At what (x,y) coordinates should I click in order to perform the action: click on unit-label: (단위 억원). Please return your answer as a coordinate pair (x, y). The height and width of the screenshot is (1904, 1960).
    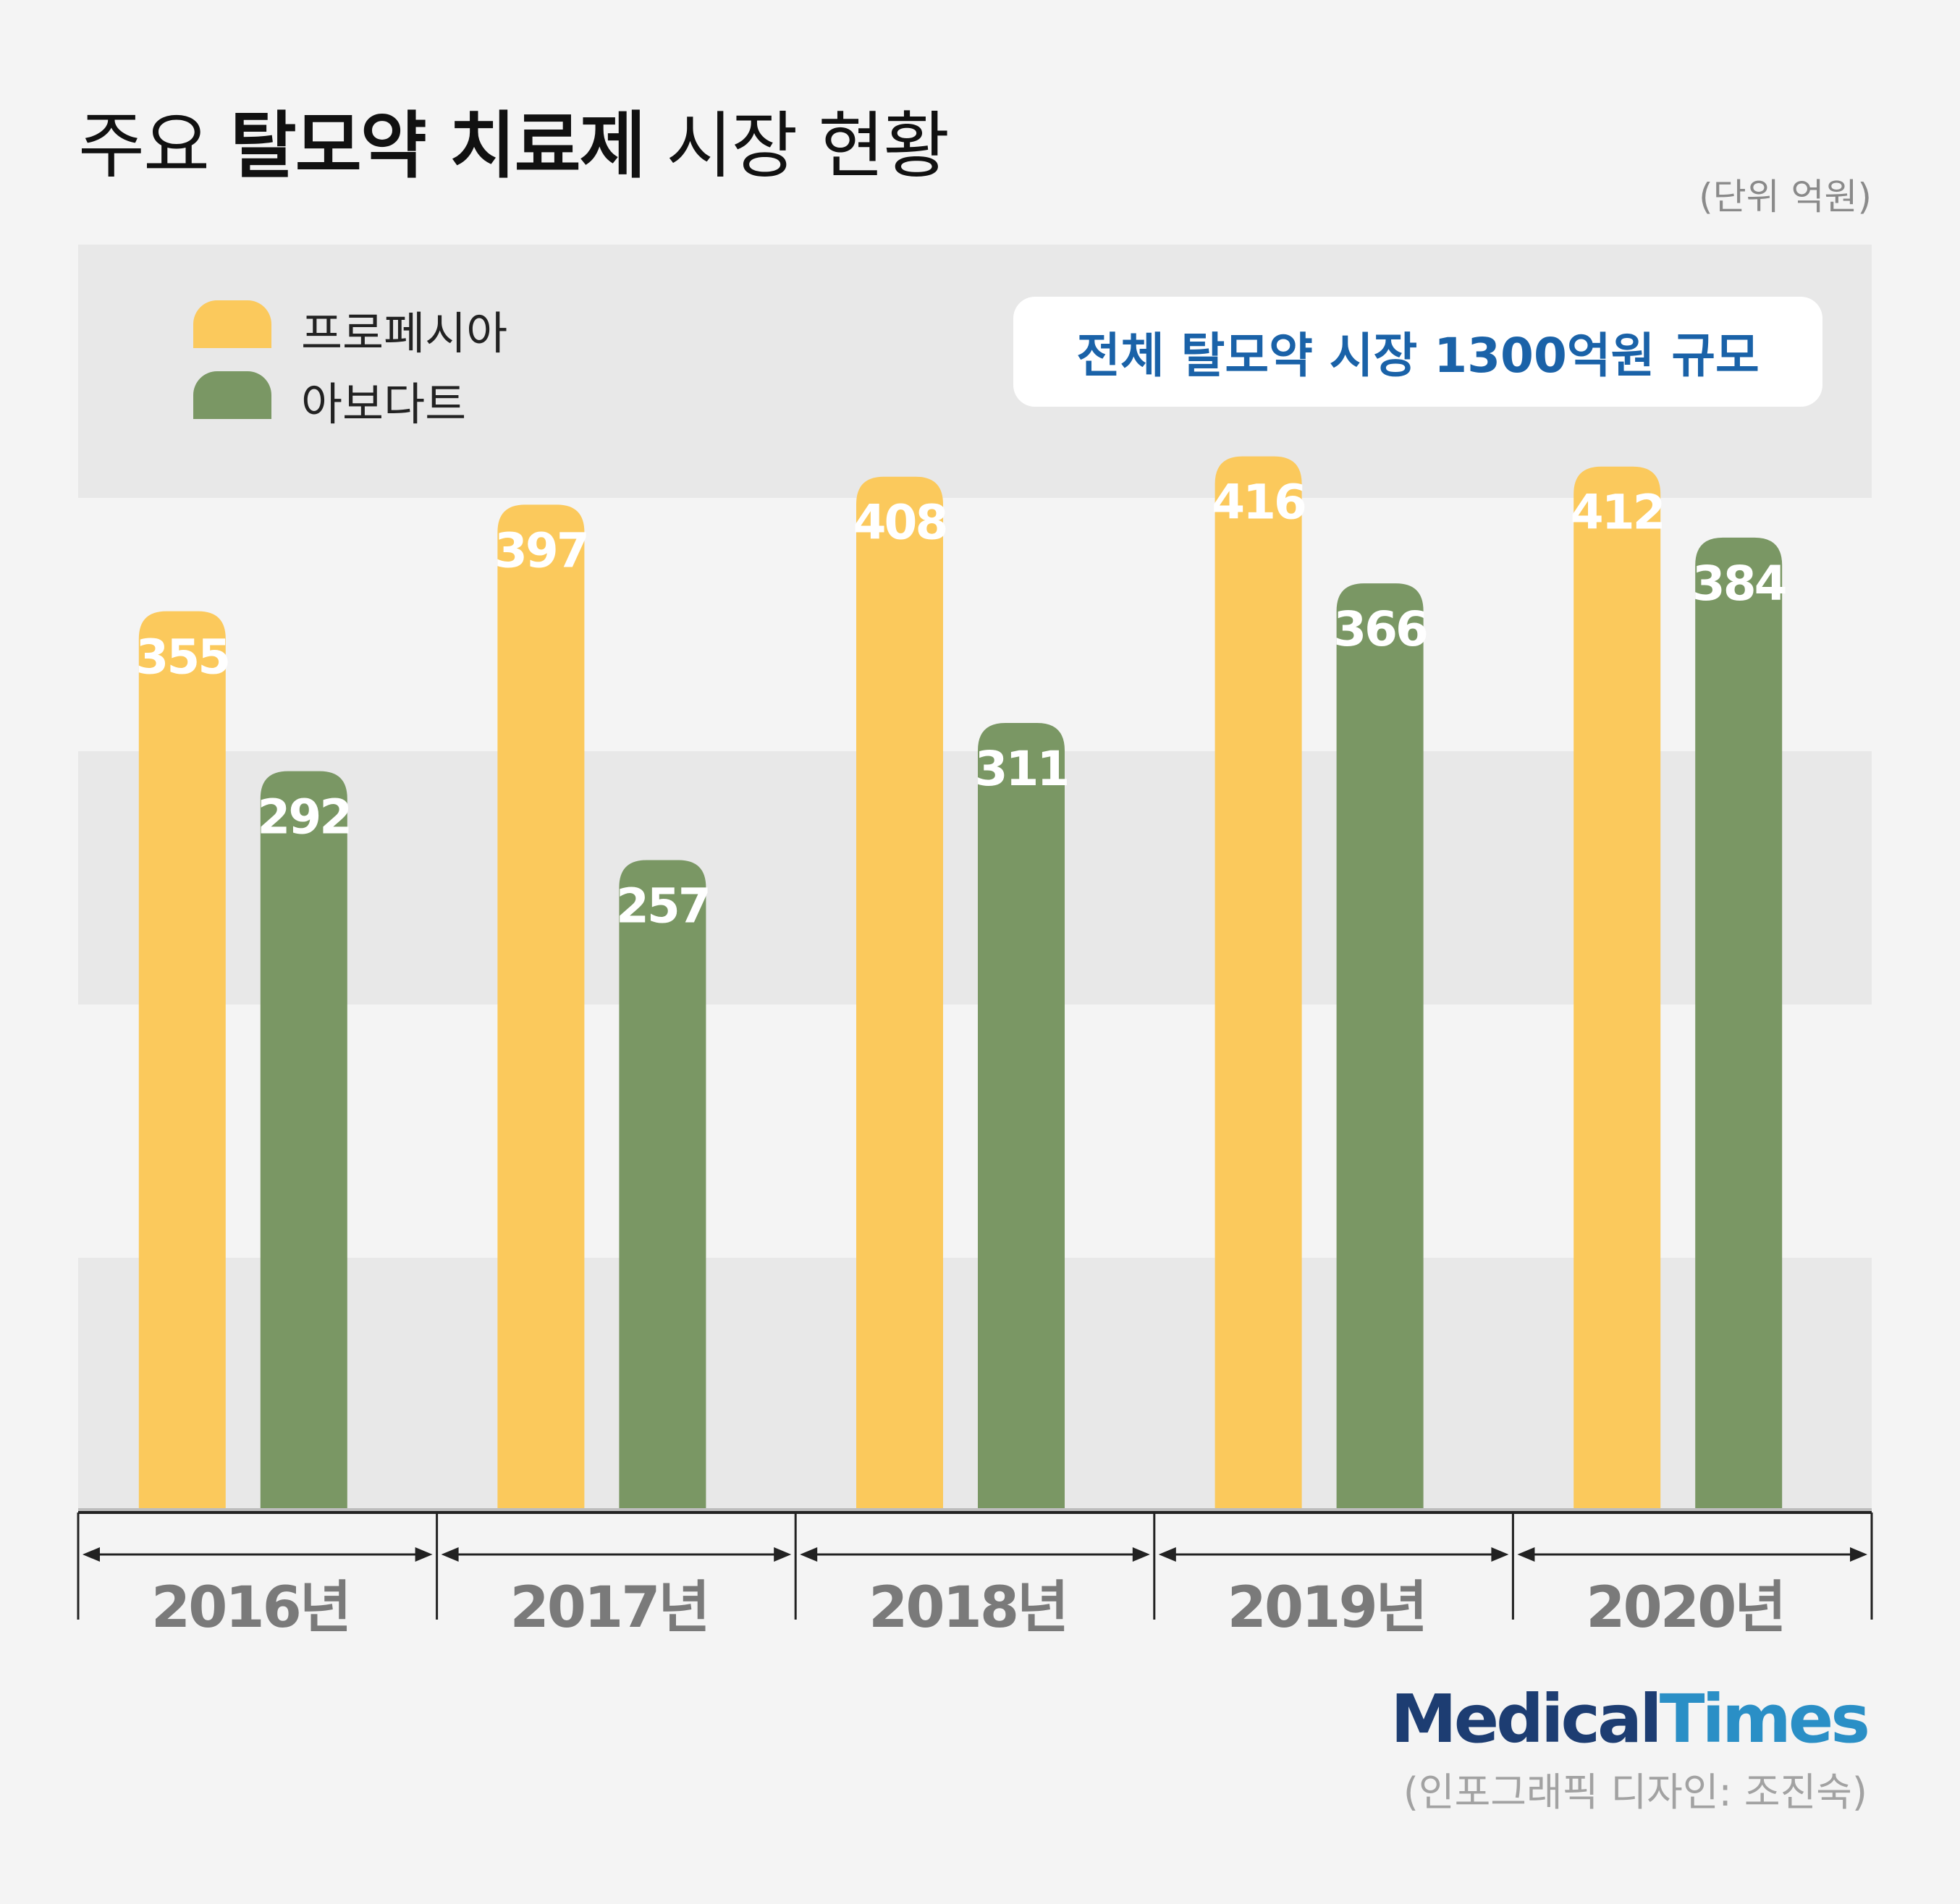
    Looking at the image, I should click on (1785, 197).